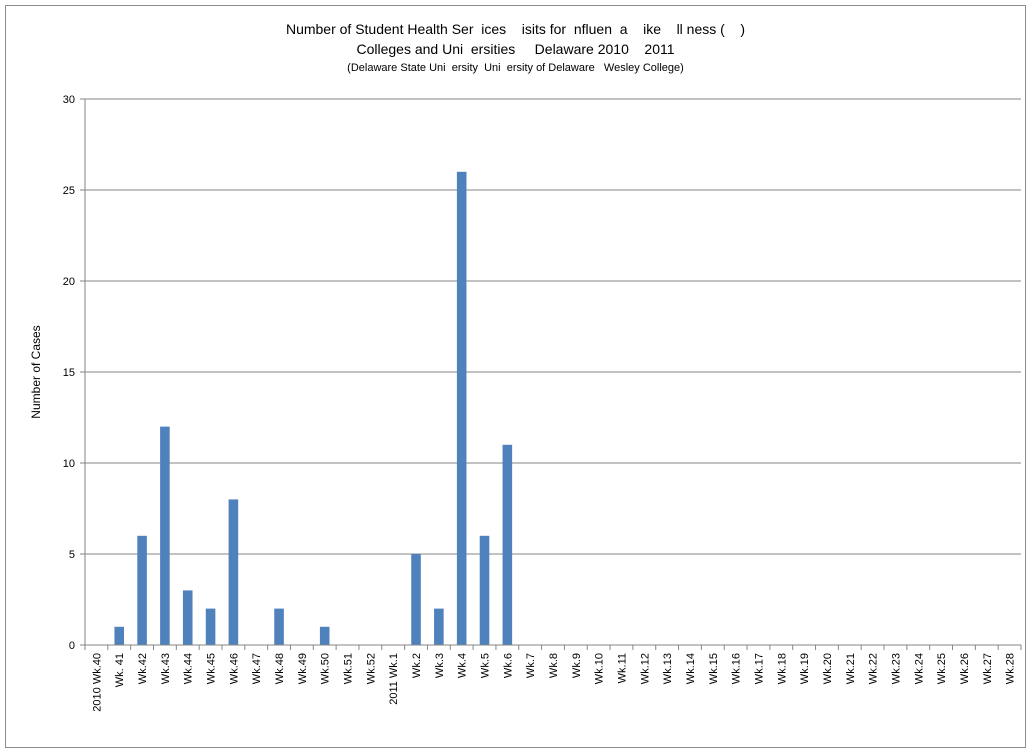  Describe the element at coordinates (69, 191) in the screenshot. I see `y-tick-label: 25` at that location.